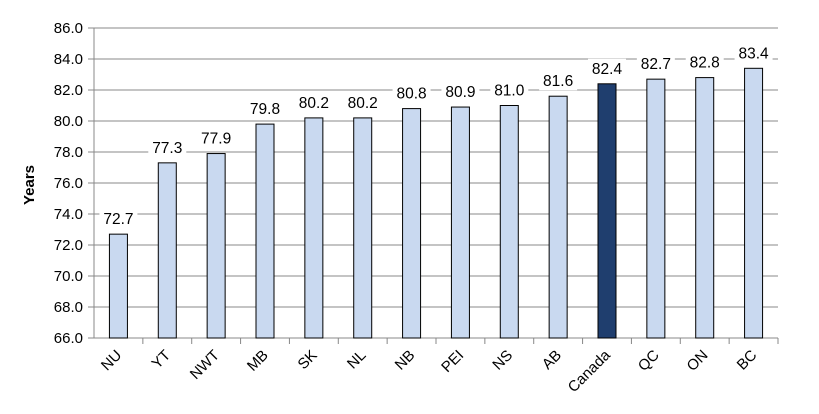 The image size is (819, 414). I want to click on data-label: 77.9, so click(216, 139).